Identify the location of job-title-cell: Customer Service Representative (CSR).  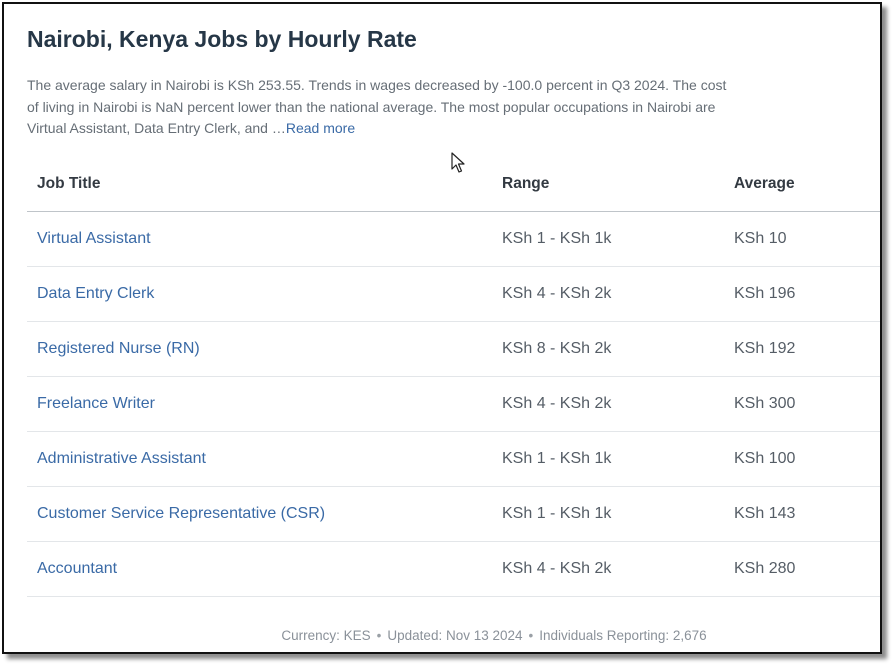
(259, 514).